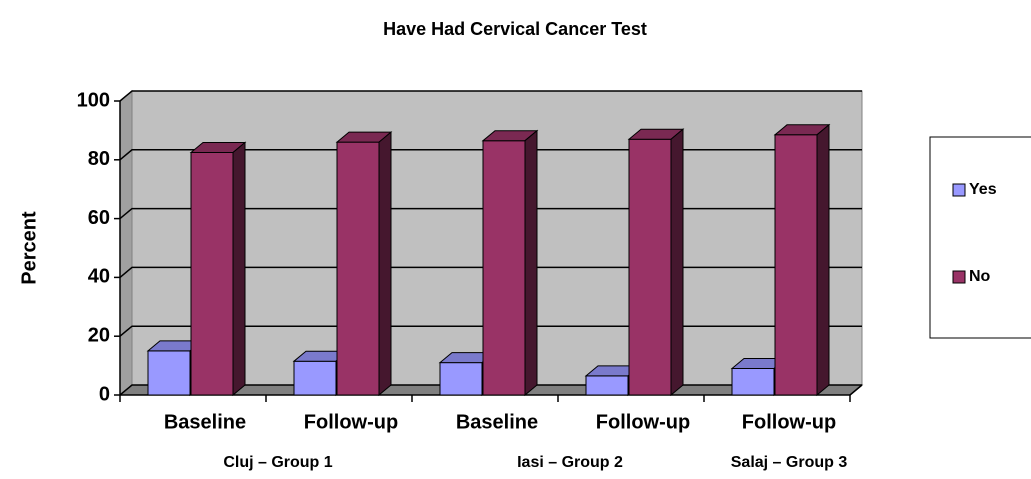  I want to click on legend-label: Yes, so click(983, 189).